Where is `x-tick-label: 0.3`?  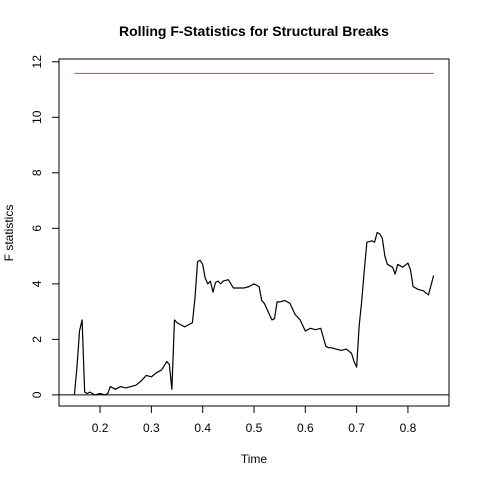 x-tick-label: 0.3 is located at coordinates (151, 428).